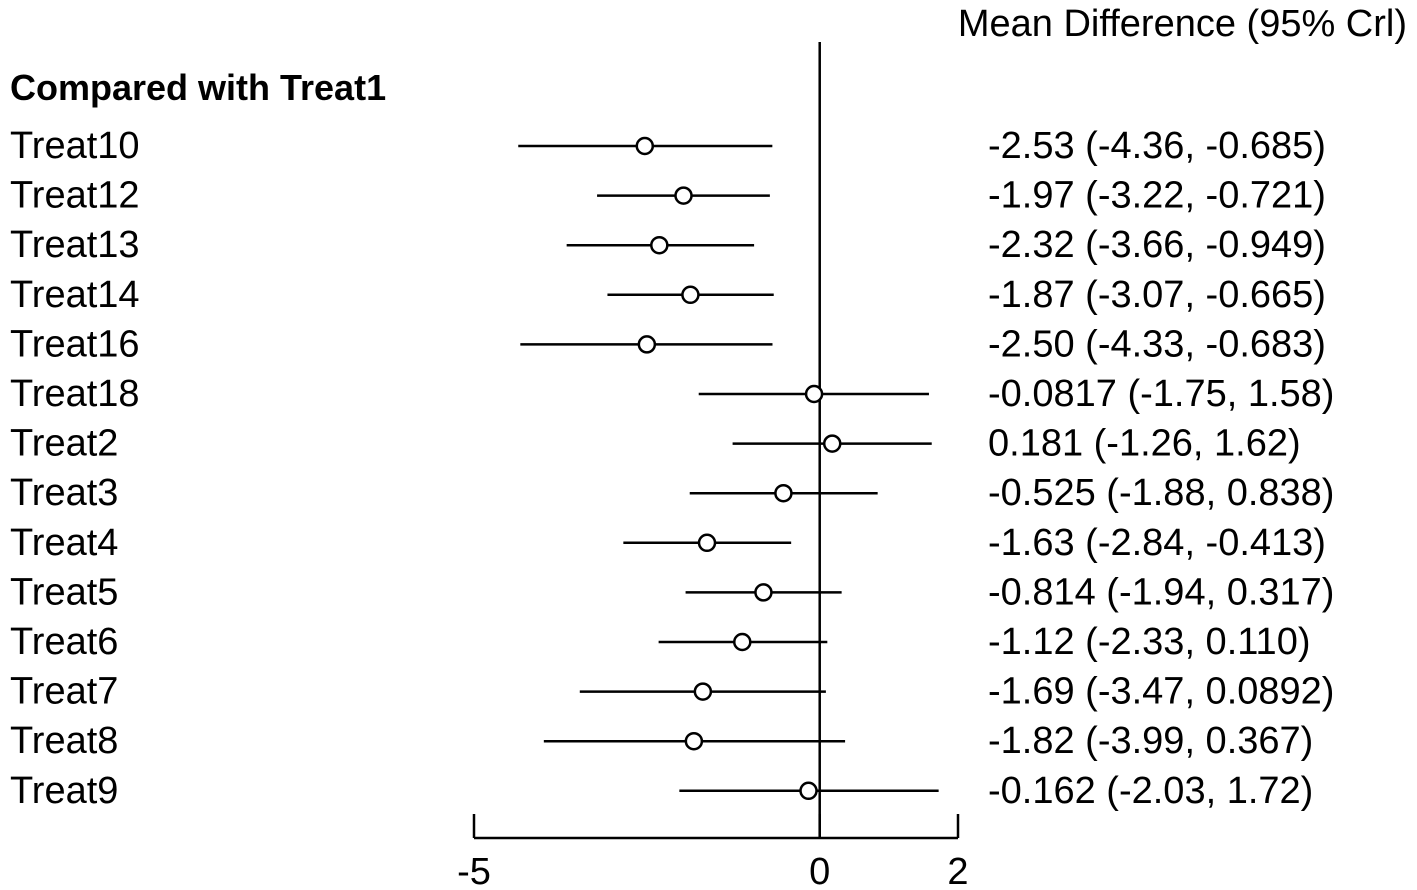  Describe the element at coordinates (655, 444) in the screenshot. I see `forest-row: Treat2 0.181 (-1.26, 1.62)` at that location.